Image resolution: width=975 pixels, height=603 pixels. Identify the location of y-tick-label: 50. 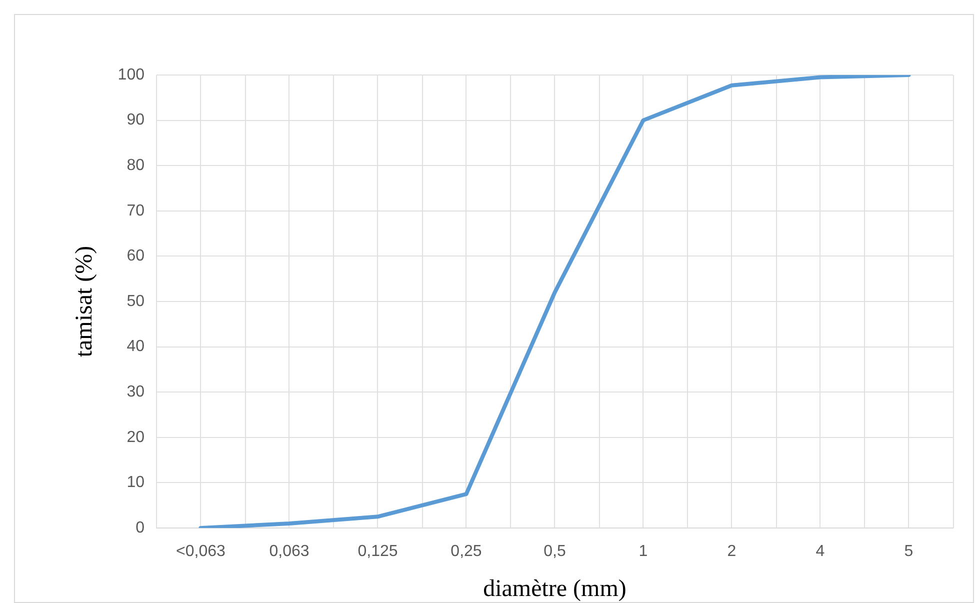
(135, 301).